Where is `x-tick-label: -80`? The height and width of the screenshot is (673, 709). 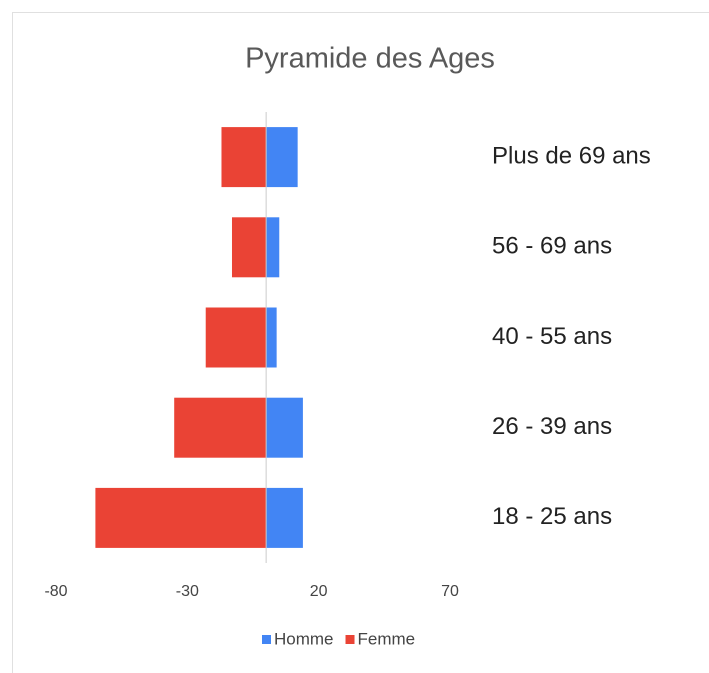
x-tick-label: -80 is located at coordinates (55, 591).